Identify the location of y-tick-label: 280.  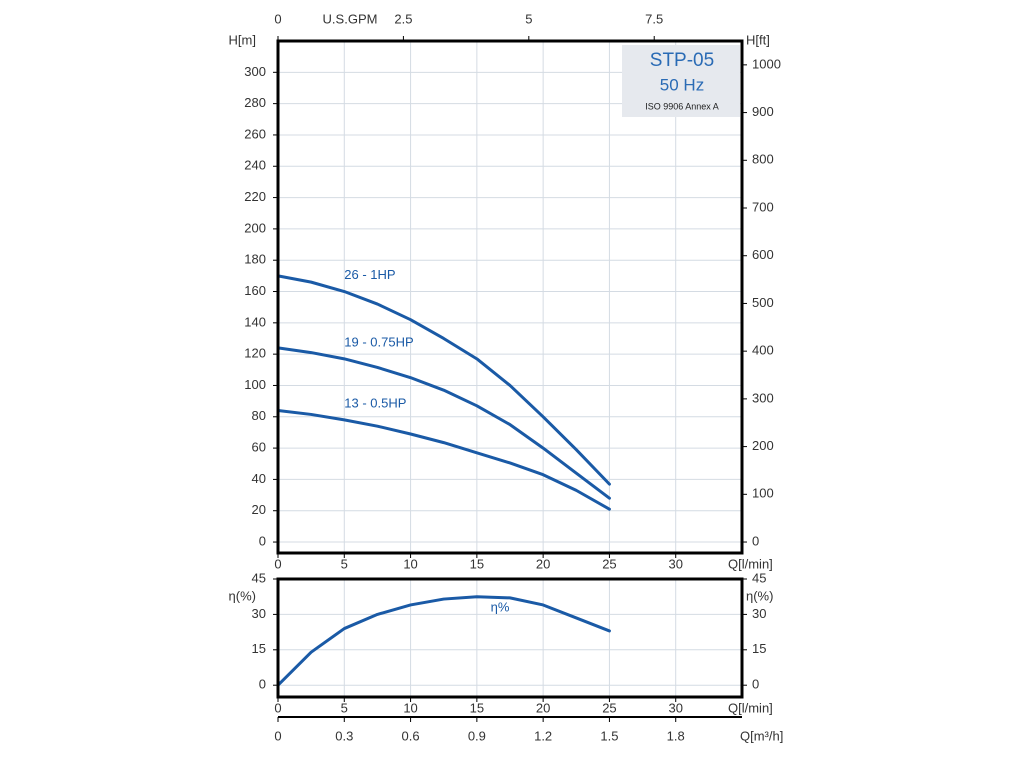
(255, 102).